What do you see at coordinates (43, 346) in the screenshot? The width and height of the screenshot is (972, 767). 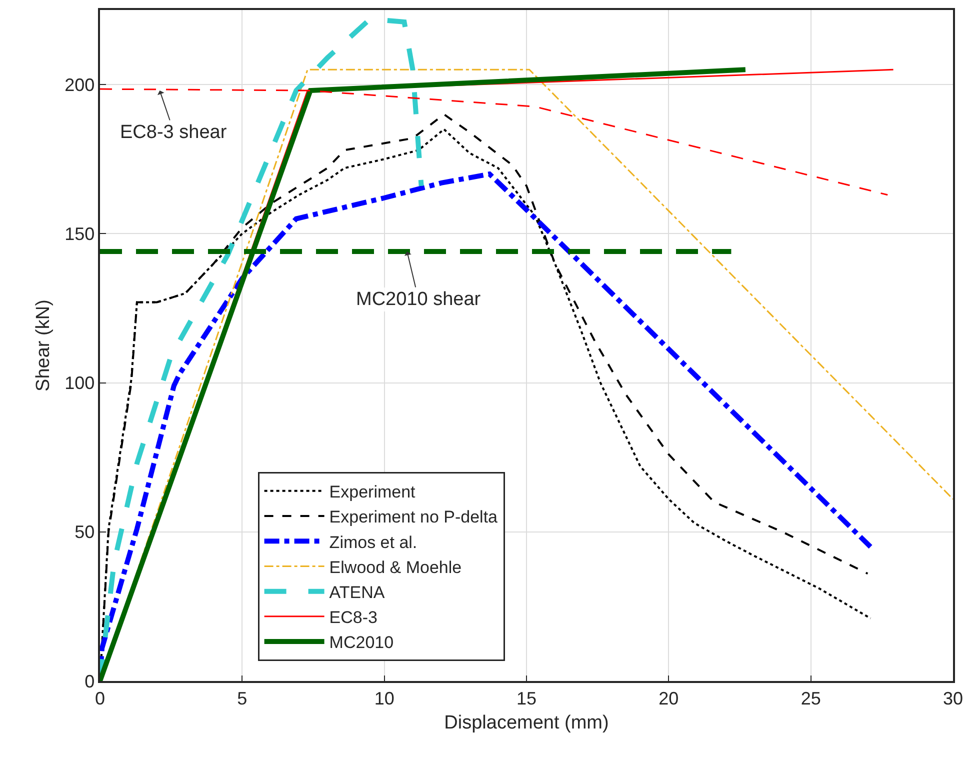 I see `y-axis-title: Shear (kN)` at bounding box center [43, 346].